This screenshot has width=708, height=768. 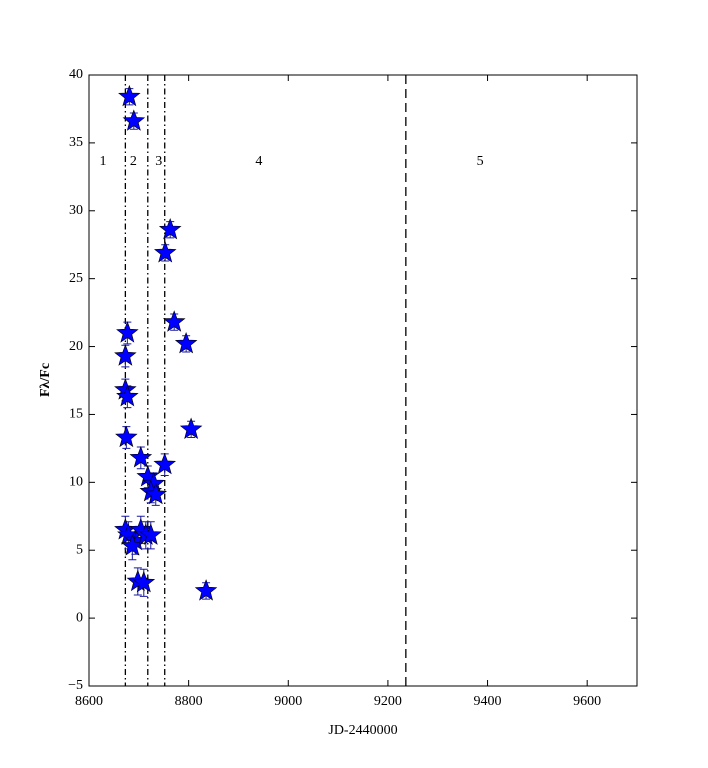 What do you see at coordinates (102, 161) in the screenshot?
I see `region-label: 1` at bounding box center [102, 161].